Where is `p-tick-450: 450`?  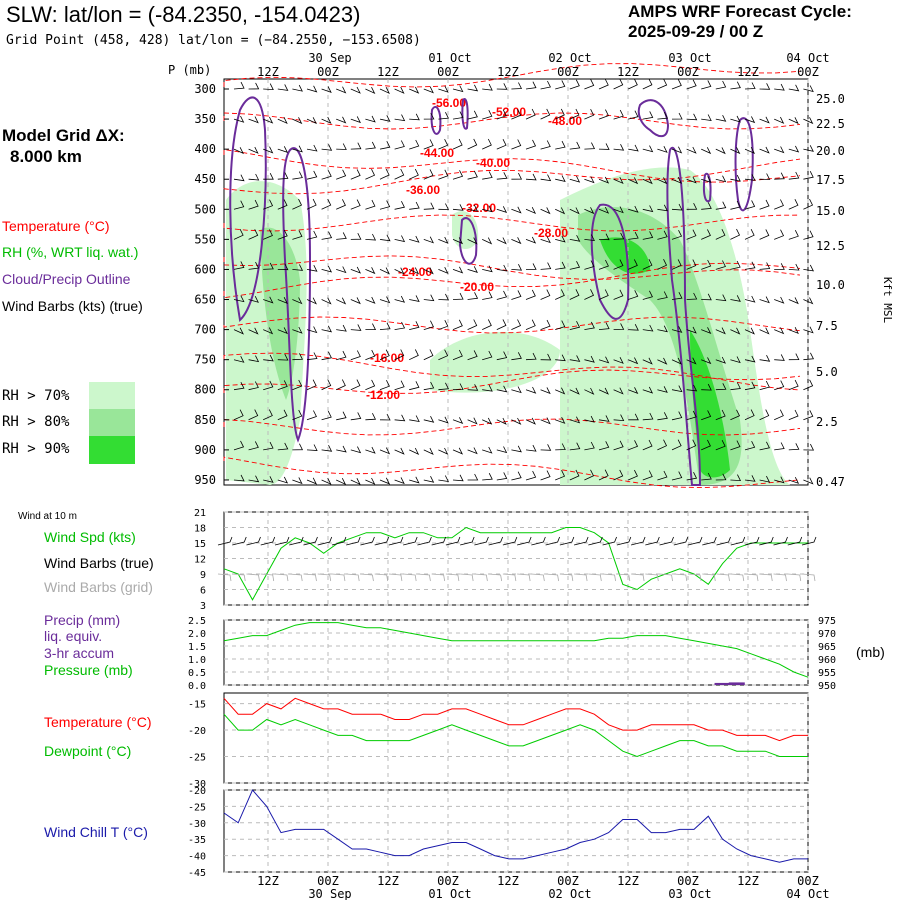
p-tick-450: 450 is located at coordinates (205, 179).